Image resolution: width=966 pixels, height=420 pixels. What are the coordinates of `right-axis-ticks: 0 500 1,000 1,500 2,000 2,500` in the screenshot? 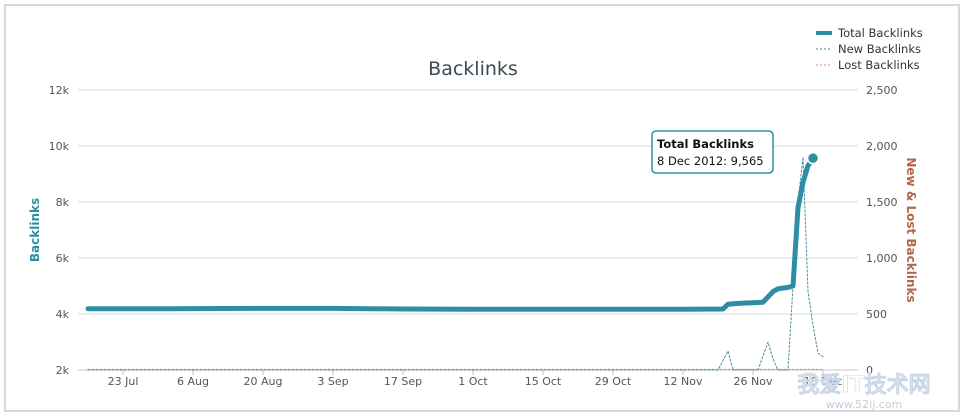 It's located at (882, 230).